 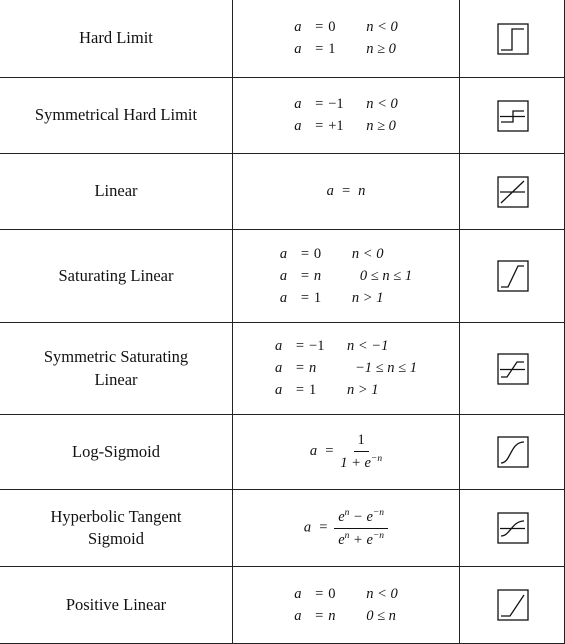 What do you see at coordinates (346, 191) in the screenshot?
I see `relation-formula: a = n` at bounding box center [346, 191].